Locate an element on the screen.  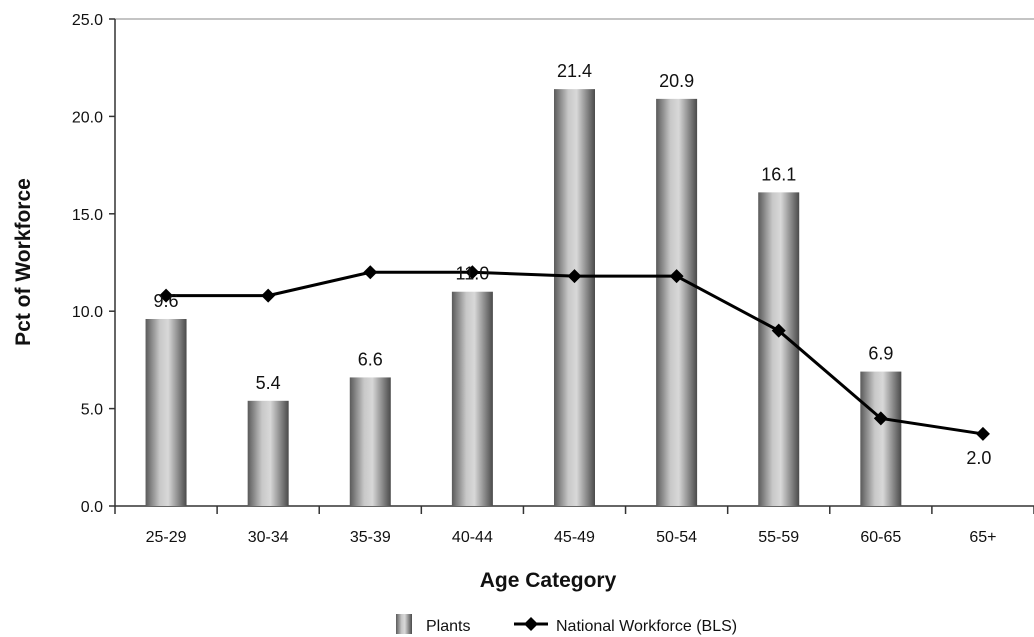
x-tick-label: 30-34 is located at coordinates (268, 537).